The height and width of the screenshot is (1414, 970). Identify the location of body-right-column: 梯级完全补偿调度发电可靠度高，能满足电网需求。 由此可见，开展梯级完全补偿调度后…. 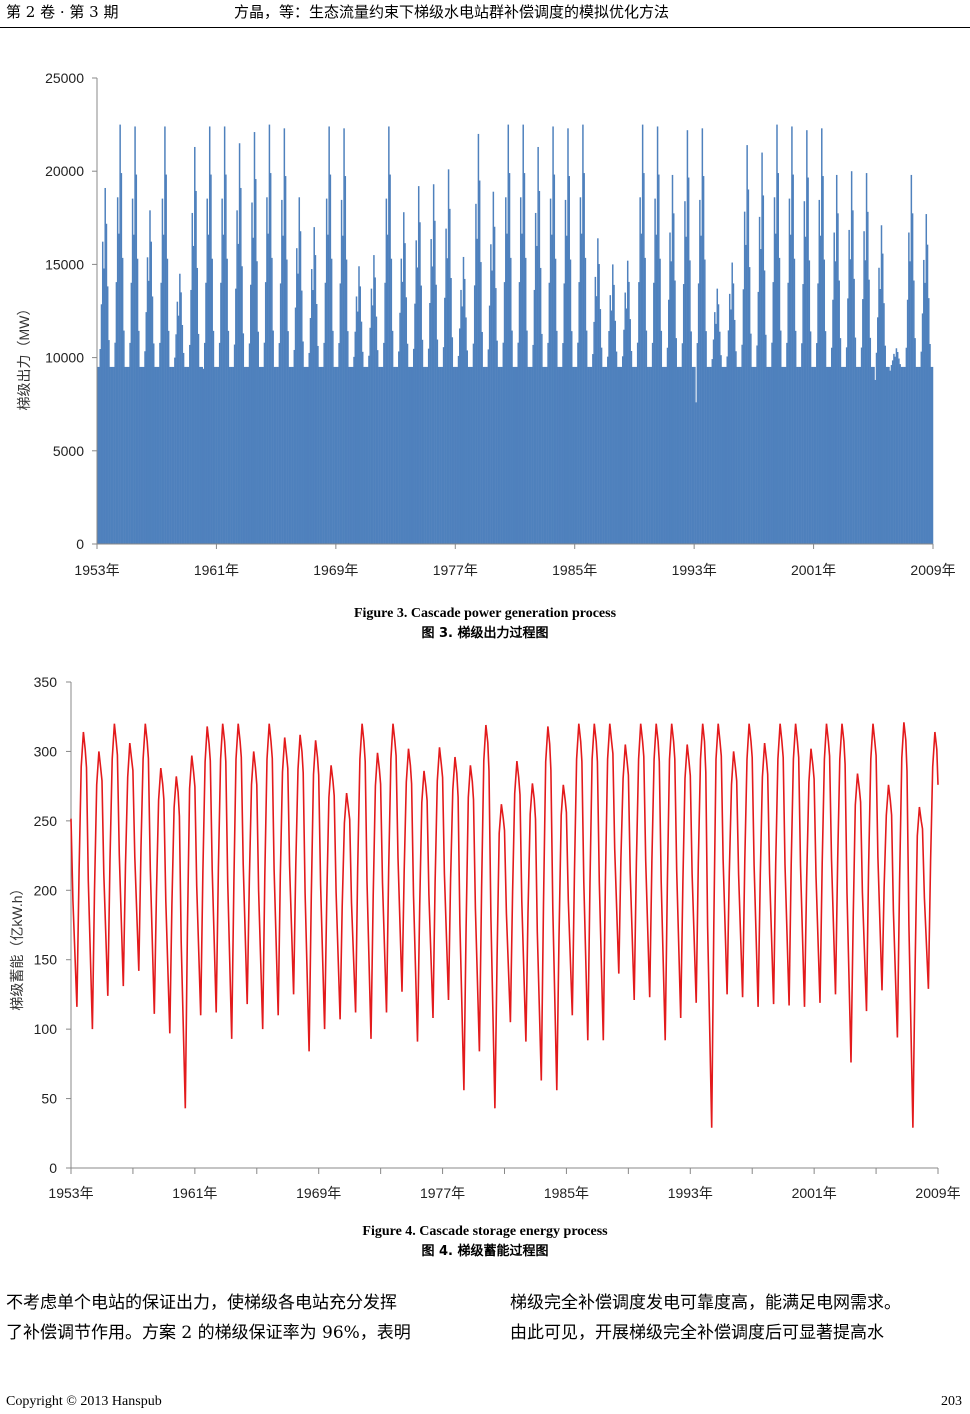
(739, 1318).